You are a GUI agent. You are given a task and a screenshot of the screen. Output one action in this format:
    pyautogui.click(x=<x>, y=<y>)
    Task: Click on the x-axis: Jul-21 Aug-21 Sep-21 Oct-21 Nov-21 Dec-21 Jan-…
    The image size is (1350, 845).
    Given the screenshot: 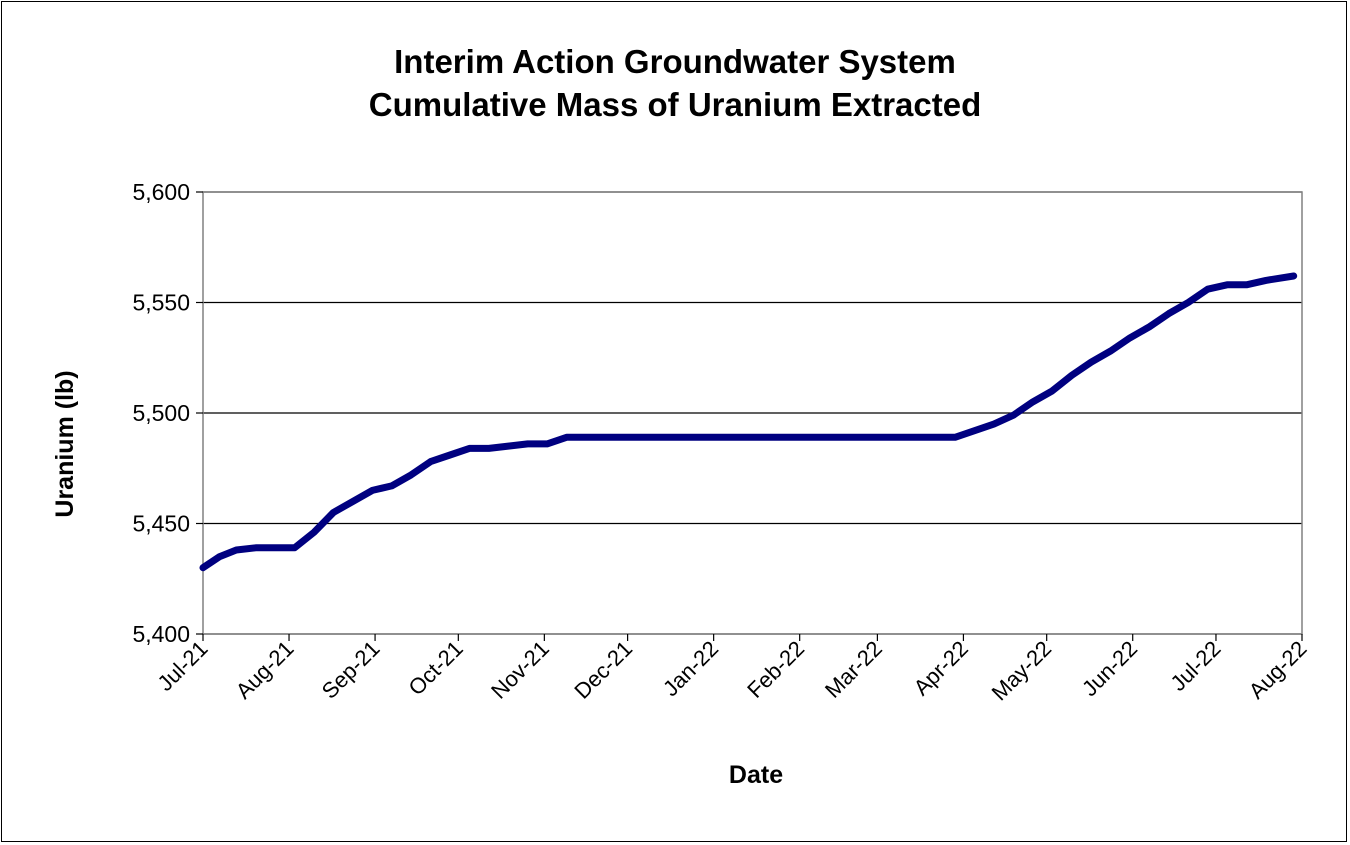 What is the action you would take?
    pyautogui.click(x=732, y=670)
    